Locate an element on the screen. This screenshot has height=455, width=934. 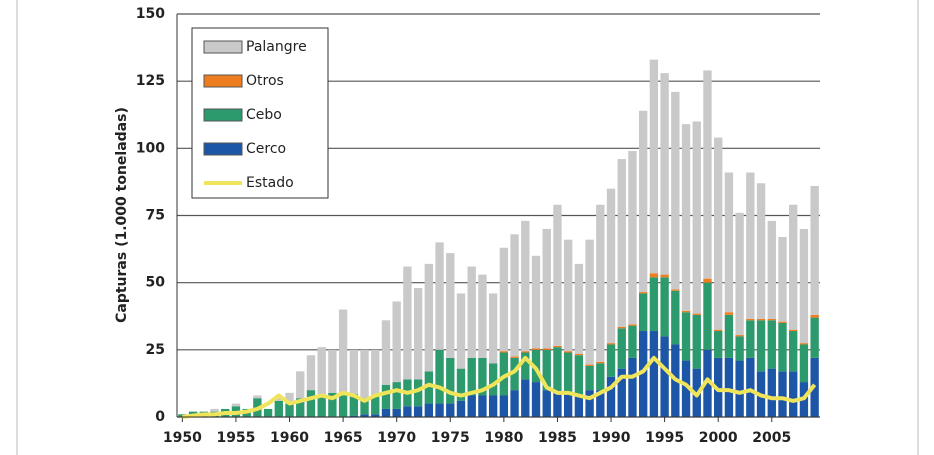
x-tick-label: 1990 is located at coordinates (611, 438).